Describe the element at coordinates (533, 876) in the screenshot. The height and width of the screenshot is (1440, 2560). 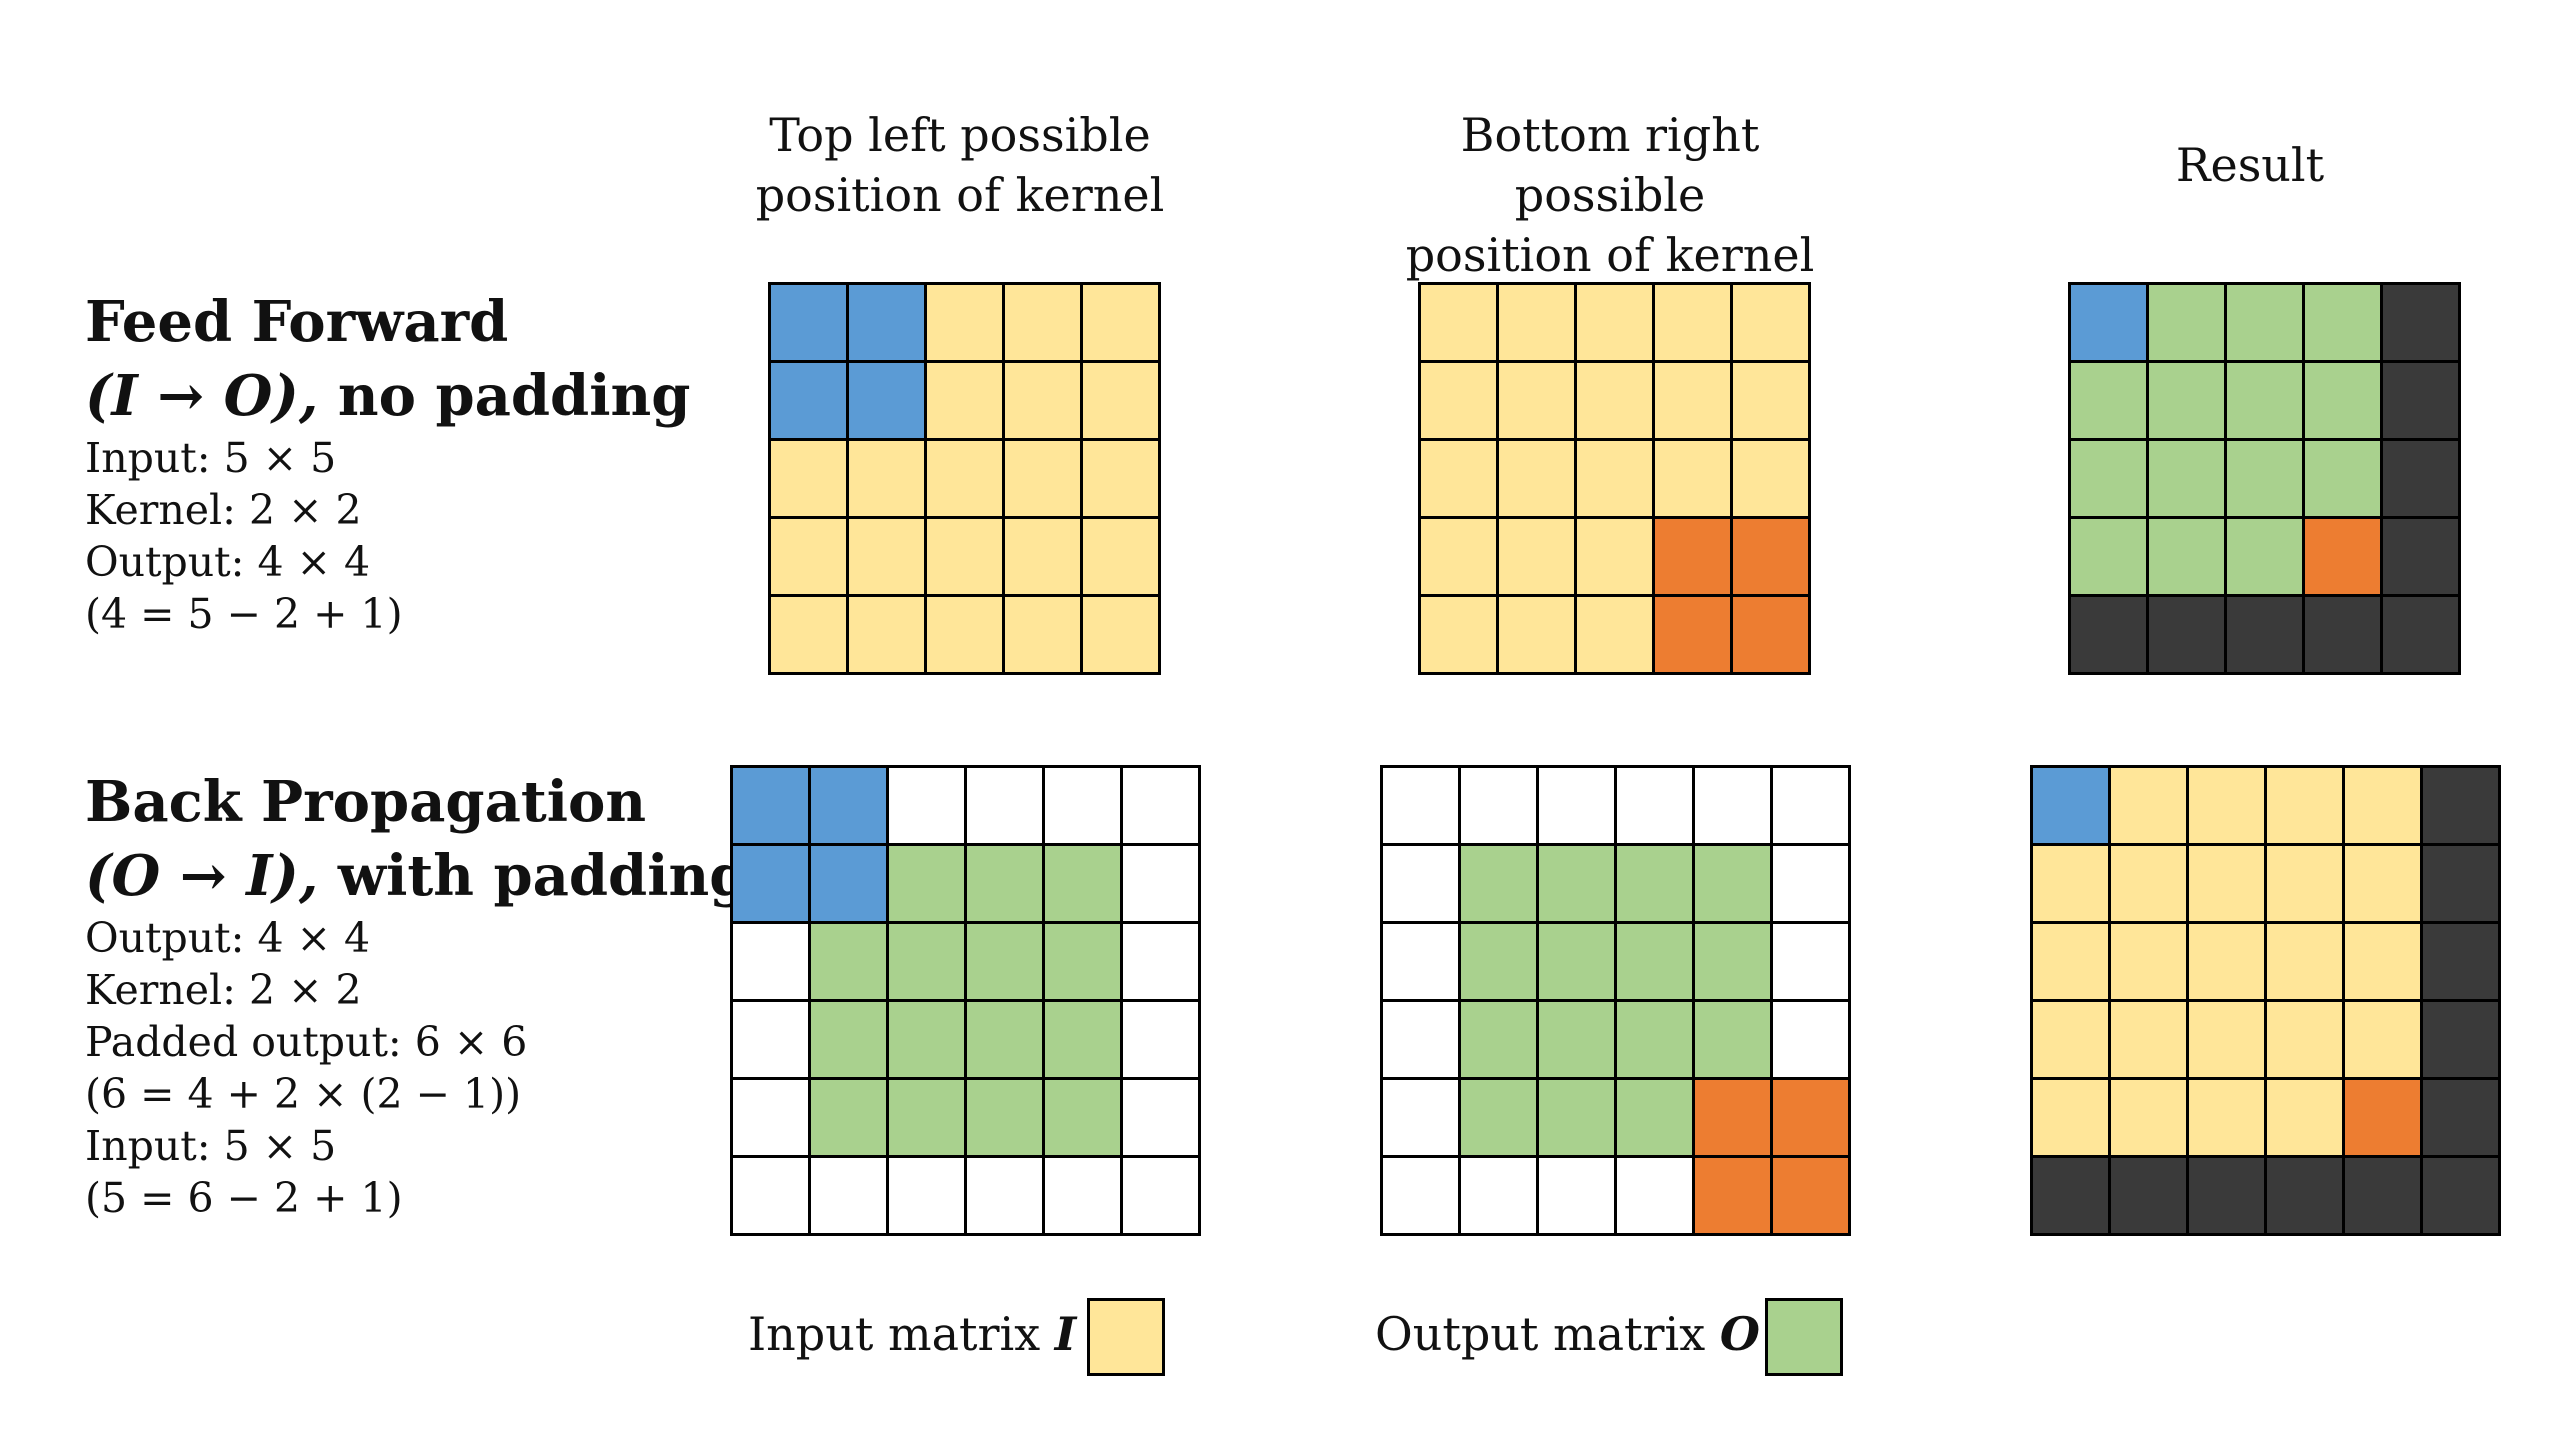
I see `back-propagation-padding-note: with padding` at that location.